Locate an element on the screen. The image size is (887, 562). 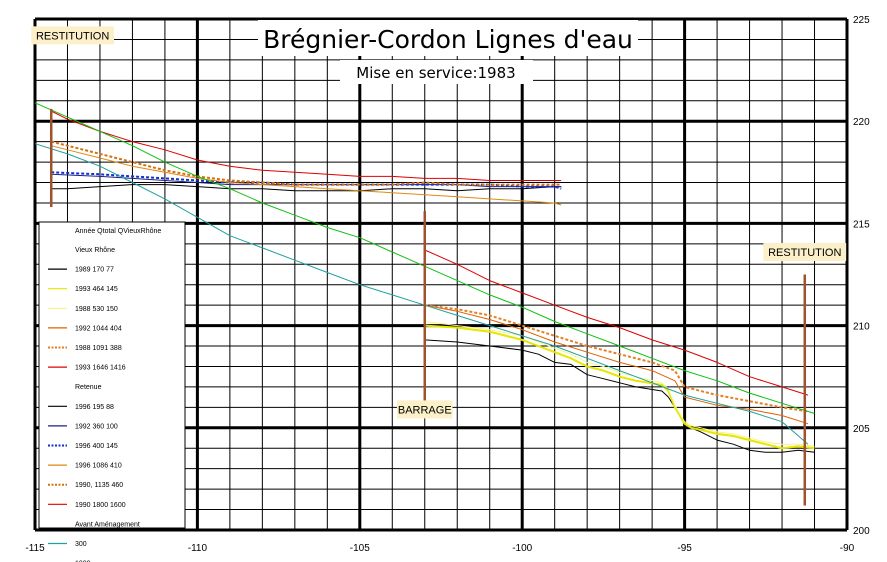
legend-group-title: Vieux Rhône is located at coordinates (95, 250).